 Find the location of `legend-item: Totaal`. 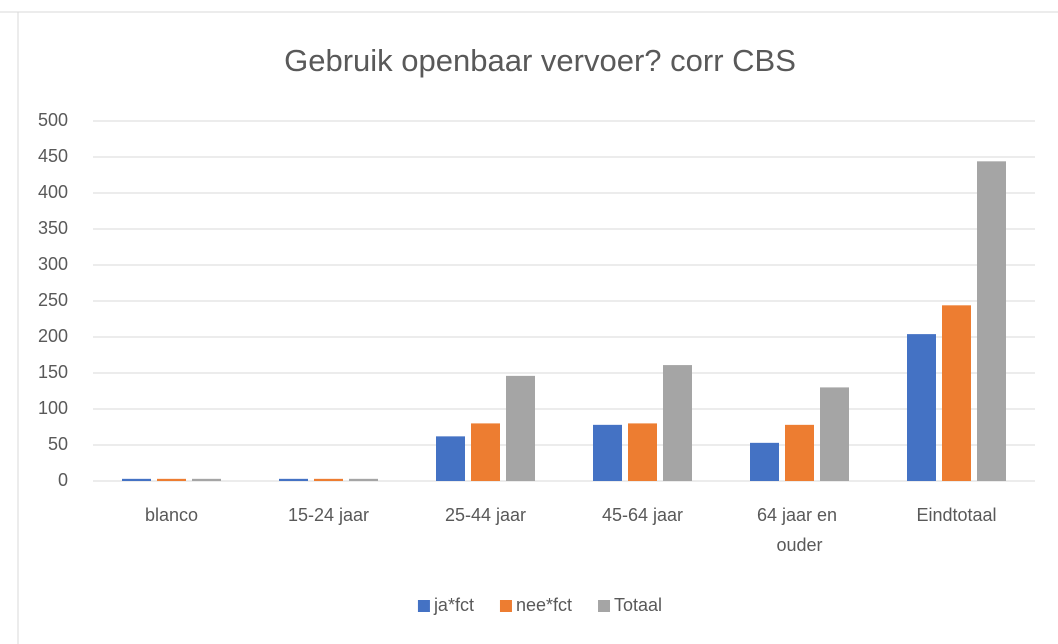

legend-item: Totaal is located at coordinates (630, 605).